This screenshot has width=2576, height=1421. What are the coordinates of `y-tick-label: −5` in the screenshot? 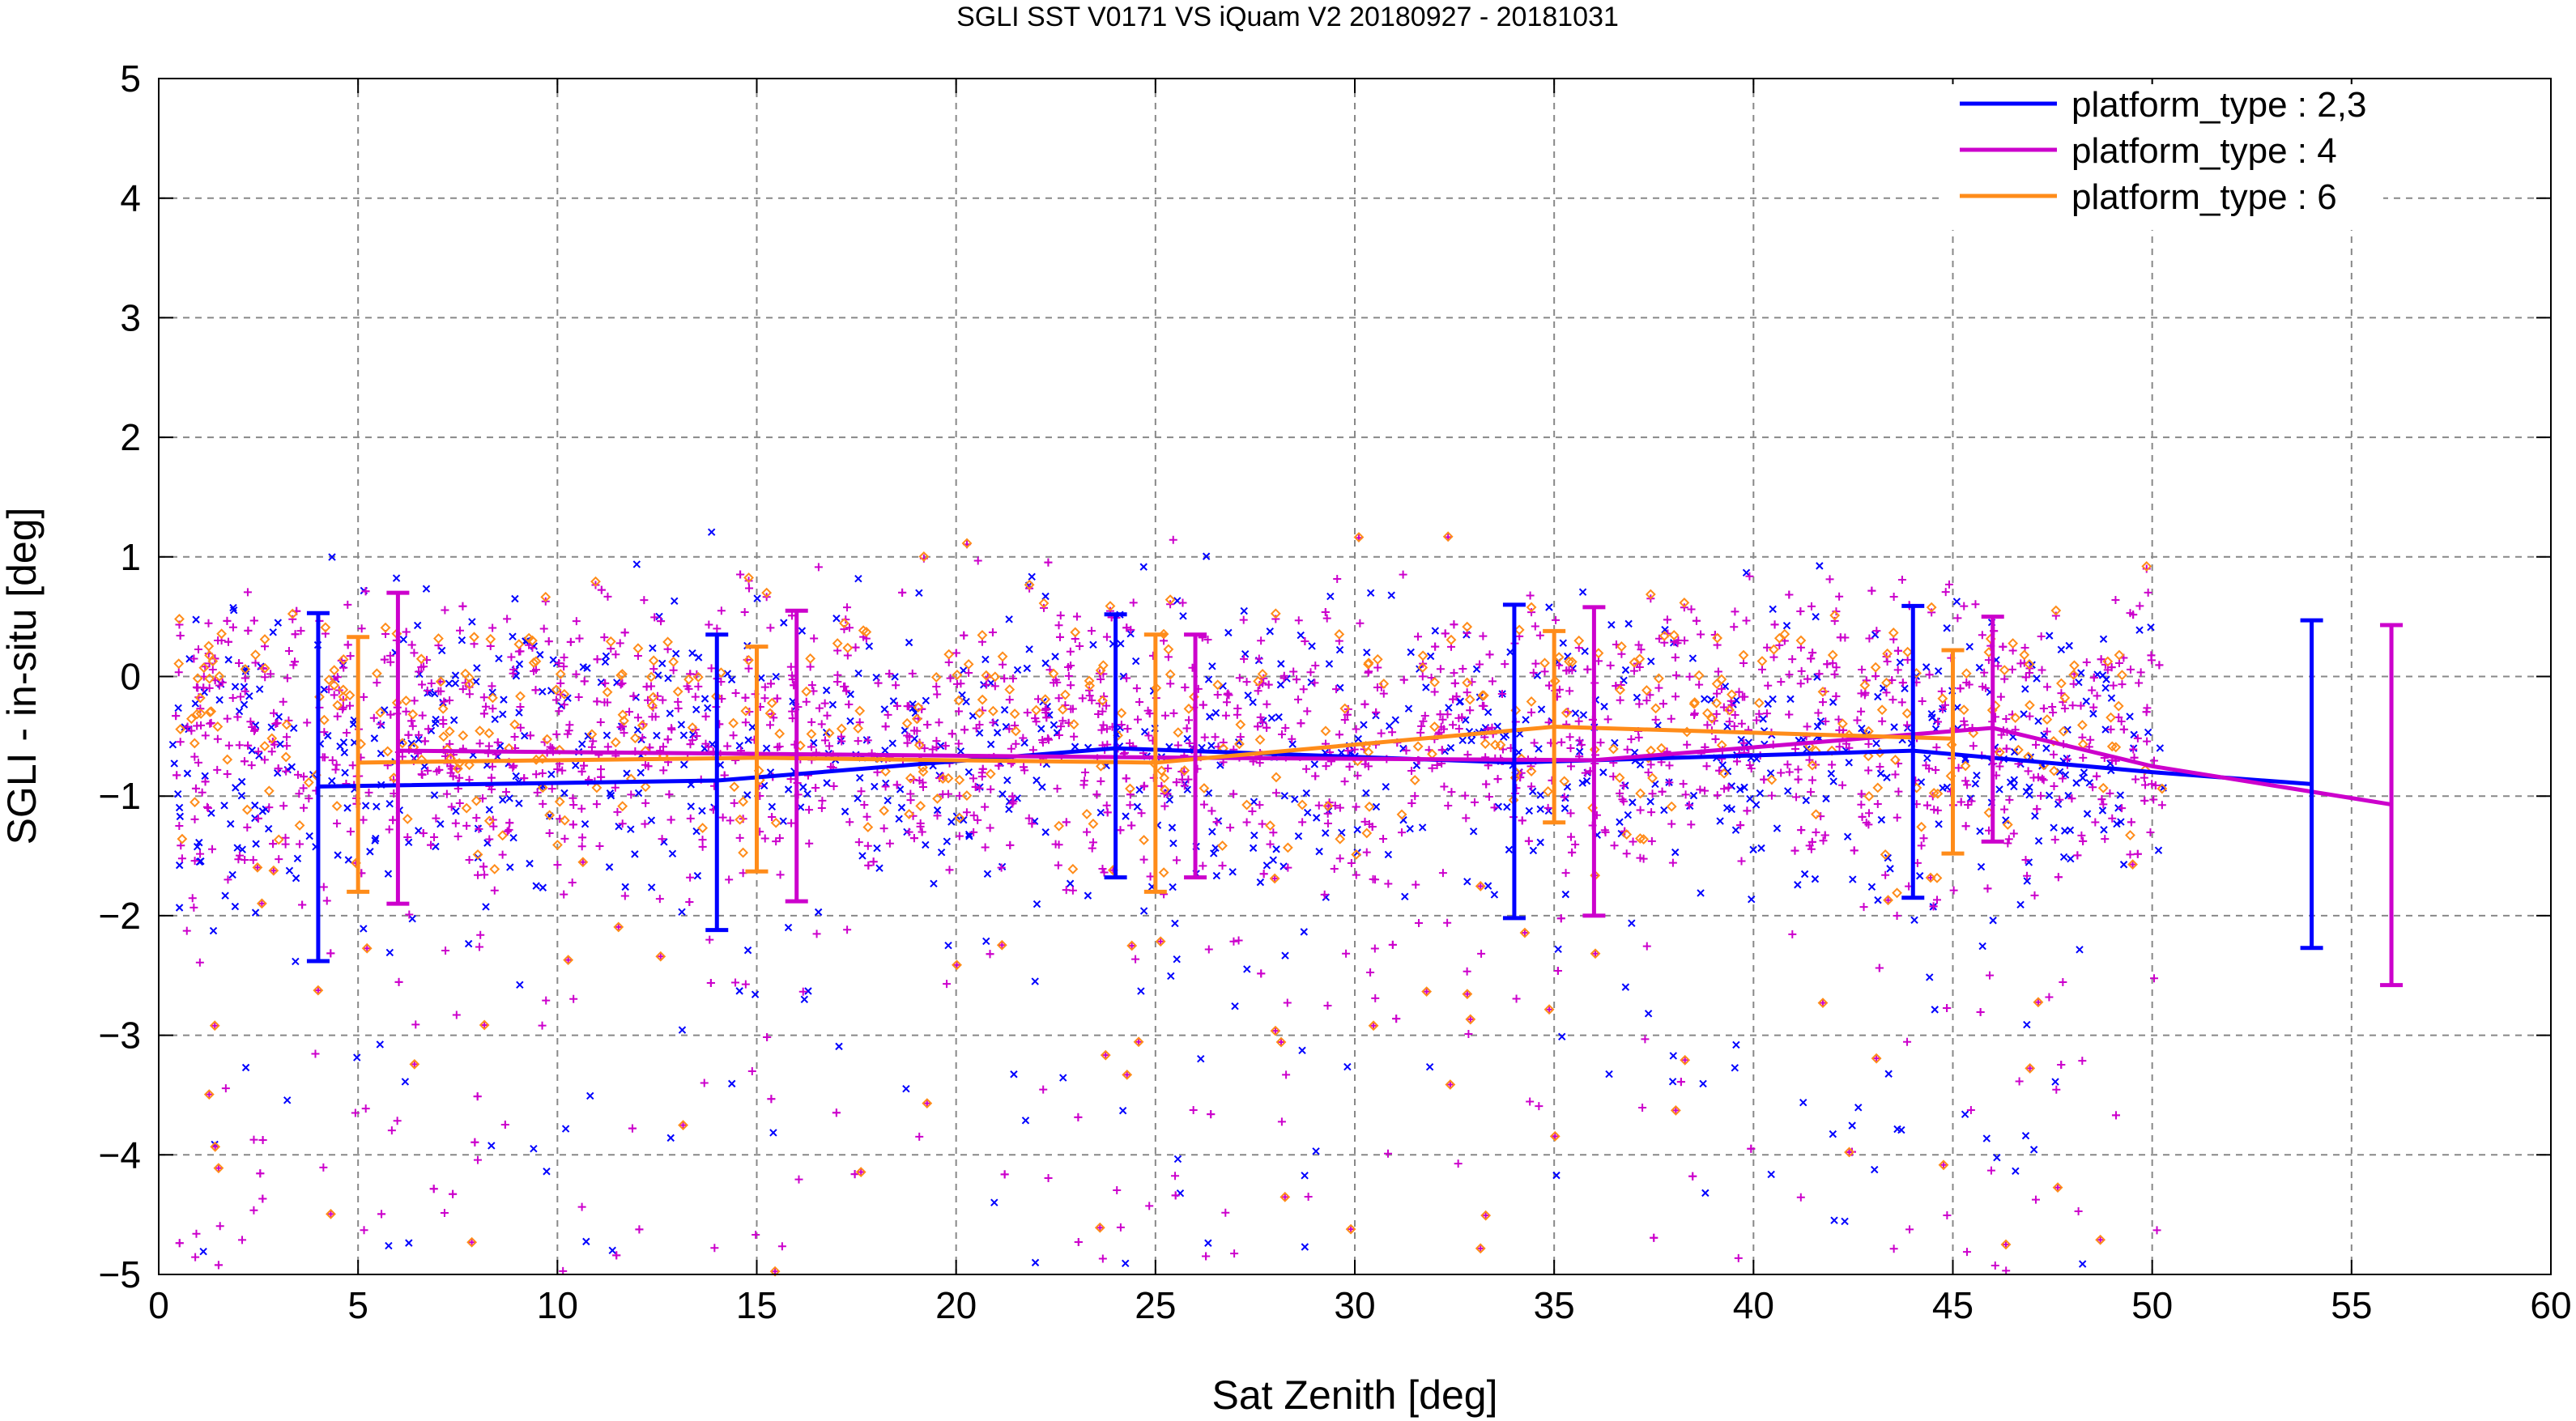 It's located at (120, 1274).